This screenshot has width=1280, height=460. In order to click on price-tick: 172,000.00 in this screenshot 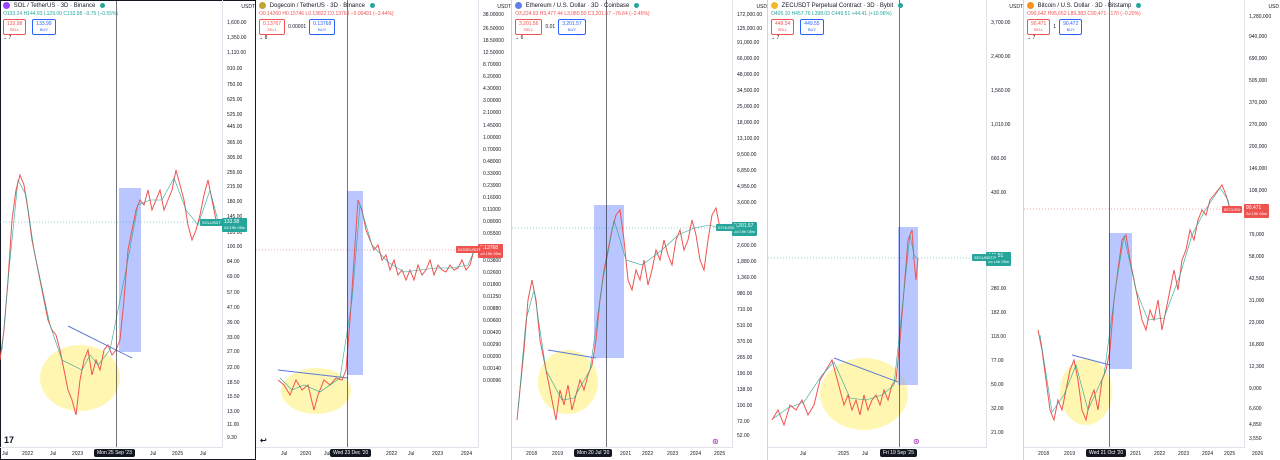, I will do `click(750, 15)`.